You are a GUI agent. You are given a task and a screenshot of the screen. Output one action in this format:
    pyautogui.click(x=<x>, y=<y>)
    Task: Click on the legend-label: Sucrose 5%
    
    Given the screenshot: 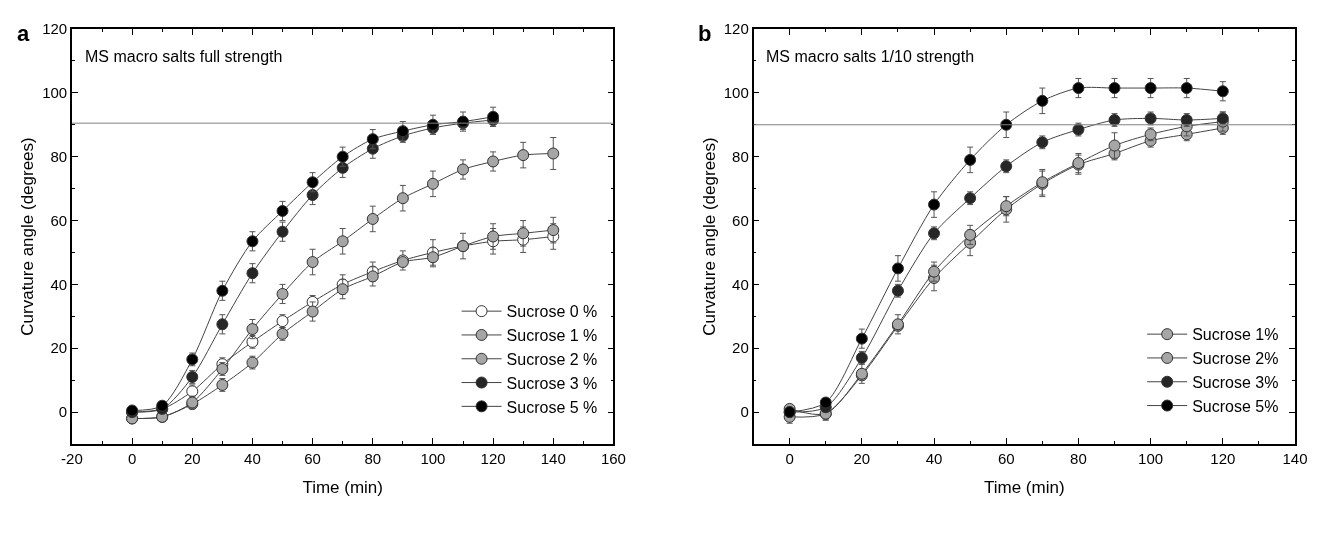 What is the action you would take?
    pyautogui.click(x=1235, y=406)
    